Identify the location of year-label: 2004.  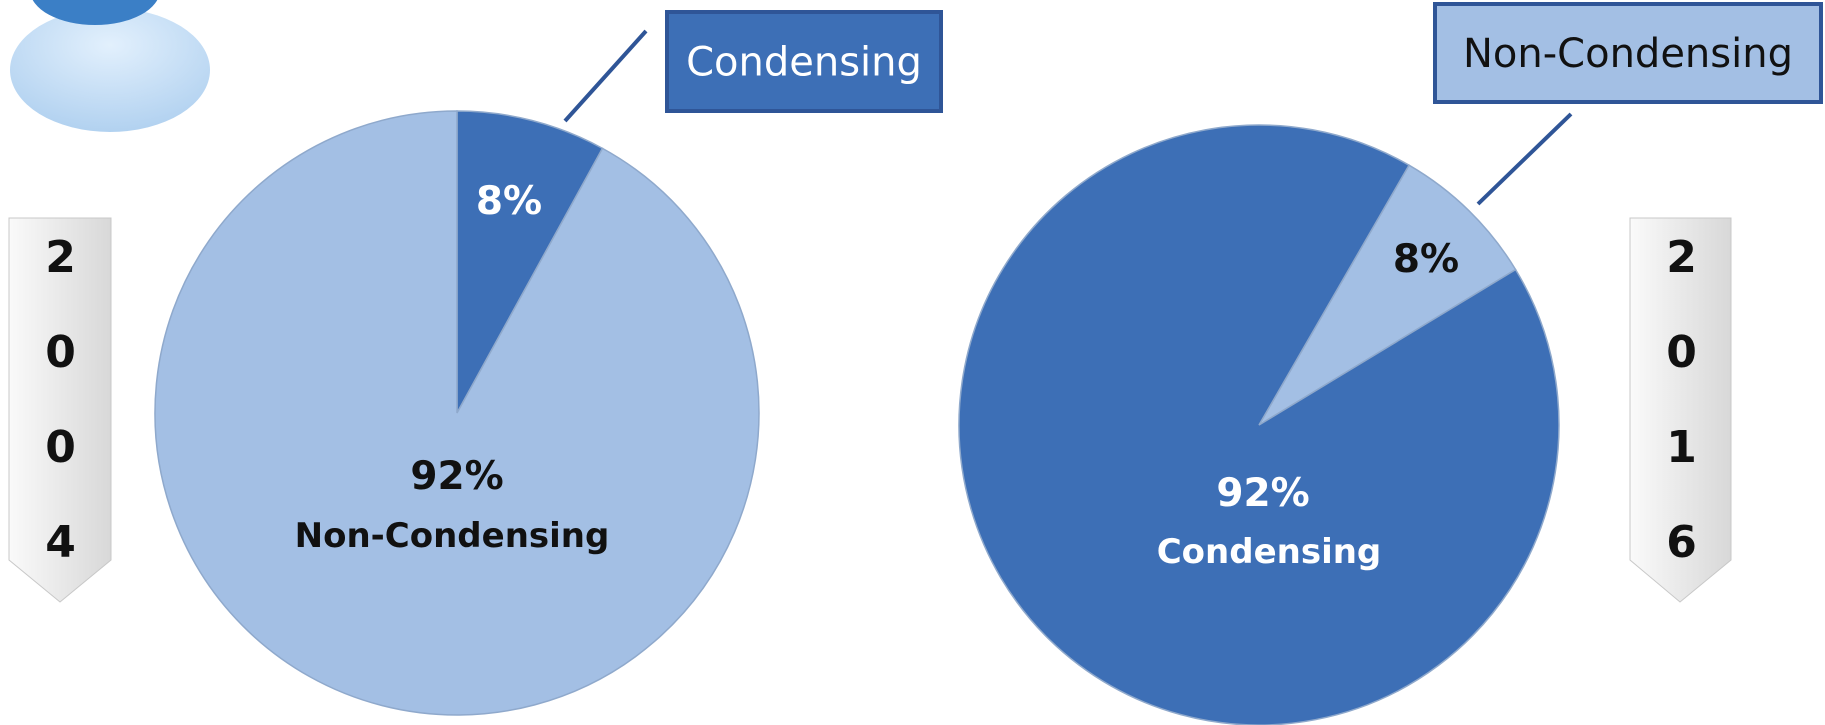
(60, 422).